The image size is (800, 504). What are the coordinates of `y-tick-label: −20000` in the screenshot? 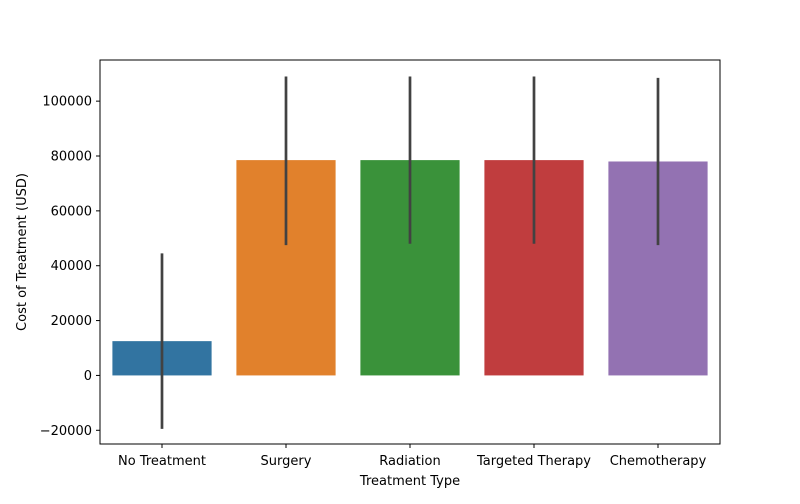 It's located at (66, 431).